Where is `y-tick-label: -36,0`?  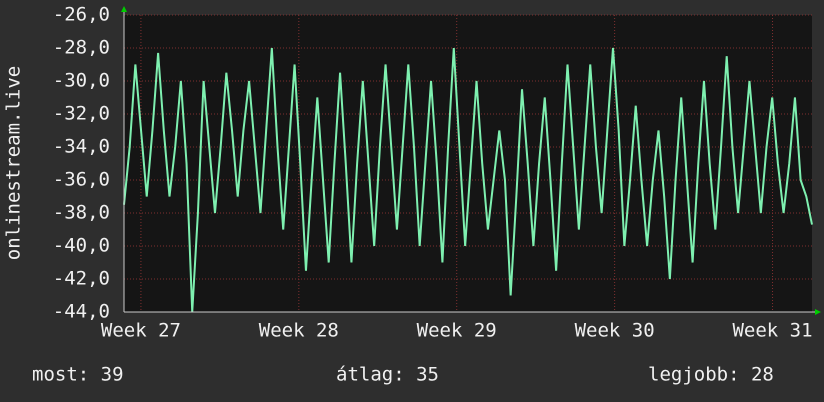 y-tick-label: -36,0 is located at coordinates (81, 180).